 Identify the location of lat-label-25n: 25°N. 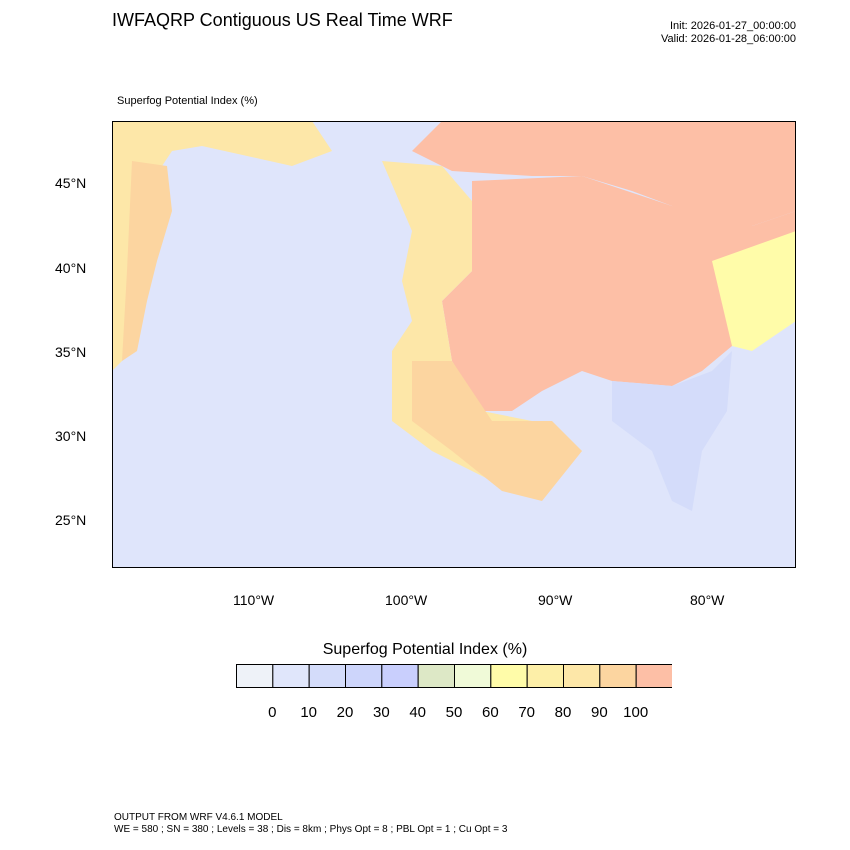
(71, 520).